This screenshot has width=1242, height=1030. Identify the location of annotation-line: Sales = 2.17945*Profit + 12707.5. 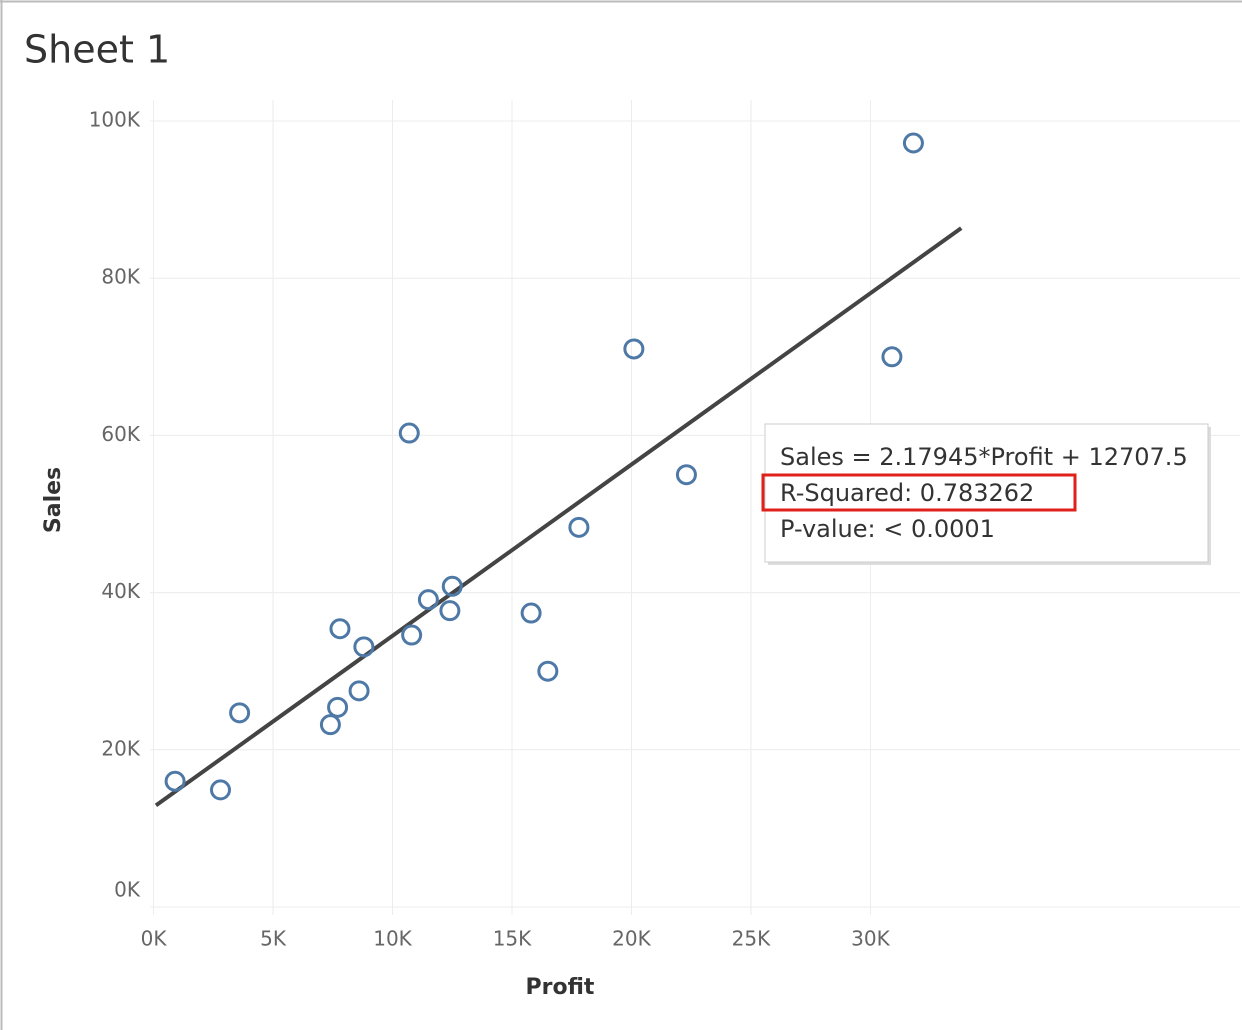
(984, 457).